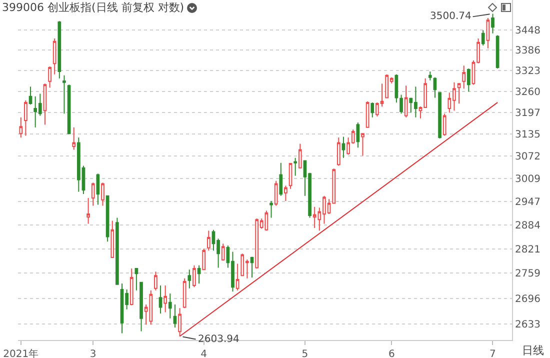 The width and height of the screenshot is (550, 358). What do you see at coordinates (219, 339) in the screenshot?
I see `annotation: 2603.94` at bounding box center [219, 339].